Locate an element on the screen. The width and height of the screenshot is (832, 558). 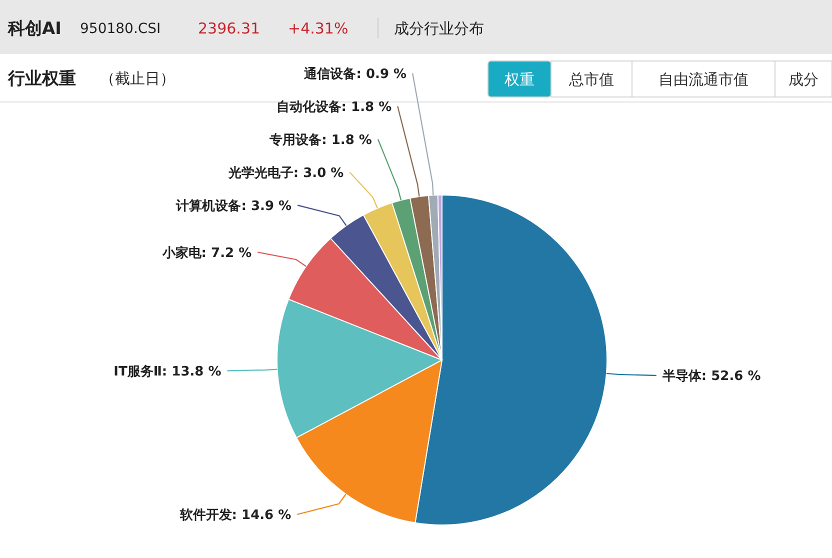
slice-label: 小家电: 7.2 % is located at coordinates (206, 252).